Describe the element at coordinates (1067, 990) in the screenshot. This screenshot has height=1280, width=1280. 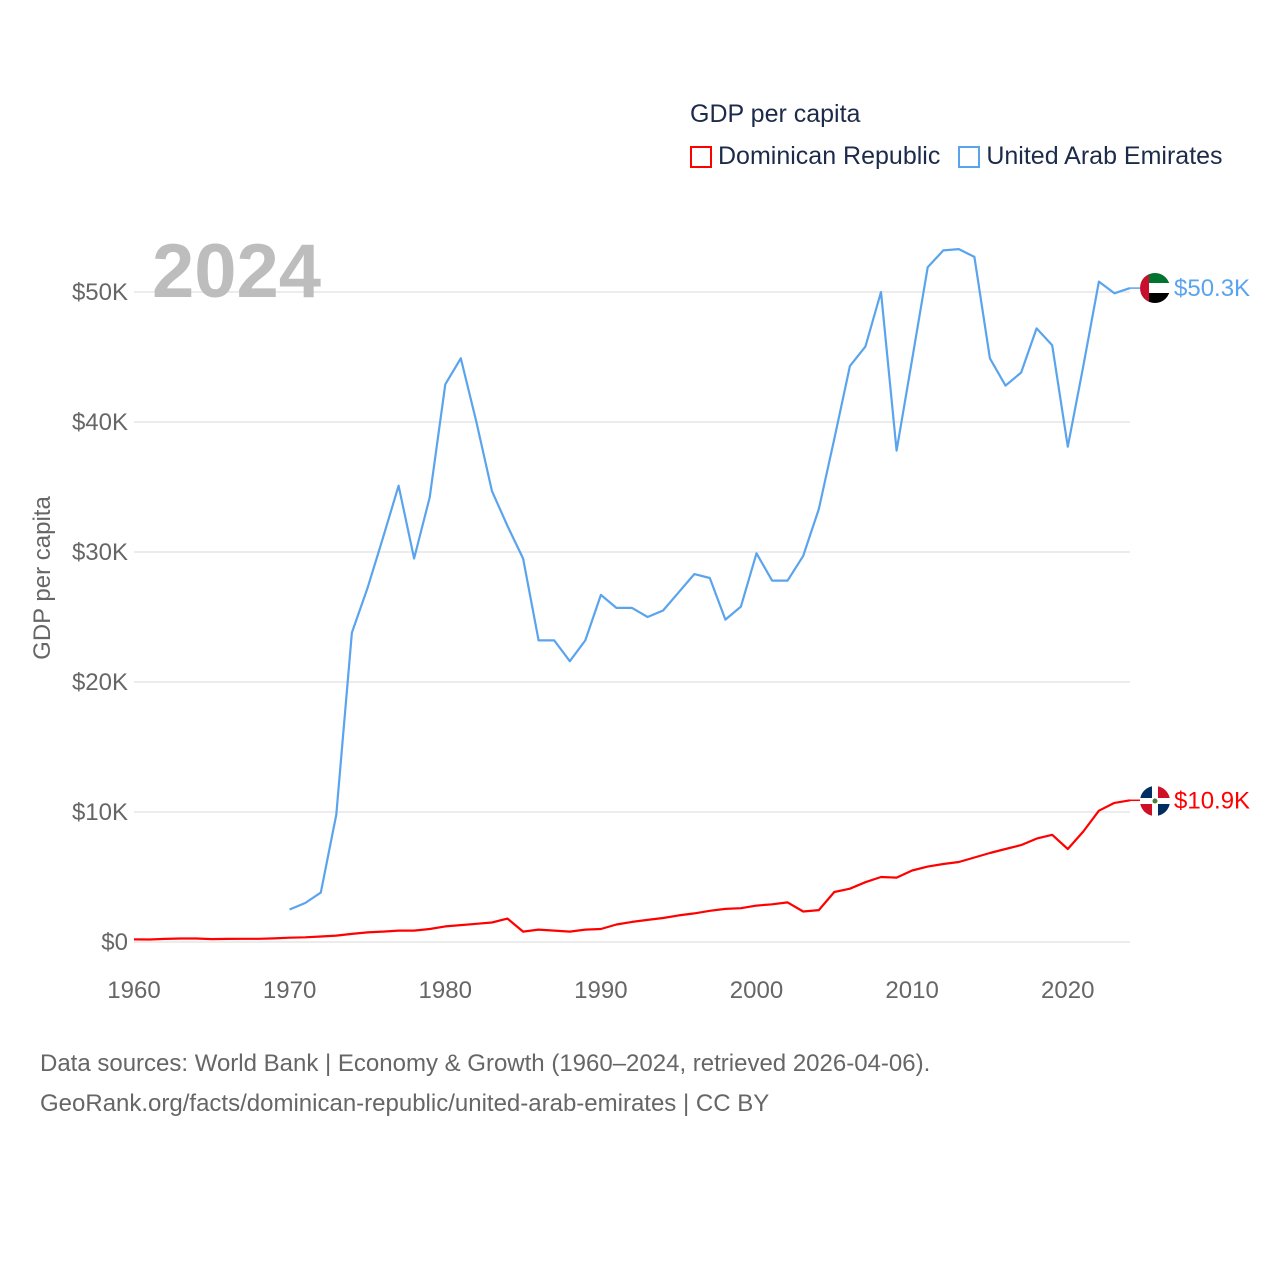
I see `x-tick-label: 2020` at that location.